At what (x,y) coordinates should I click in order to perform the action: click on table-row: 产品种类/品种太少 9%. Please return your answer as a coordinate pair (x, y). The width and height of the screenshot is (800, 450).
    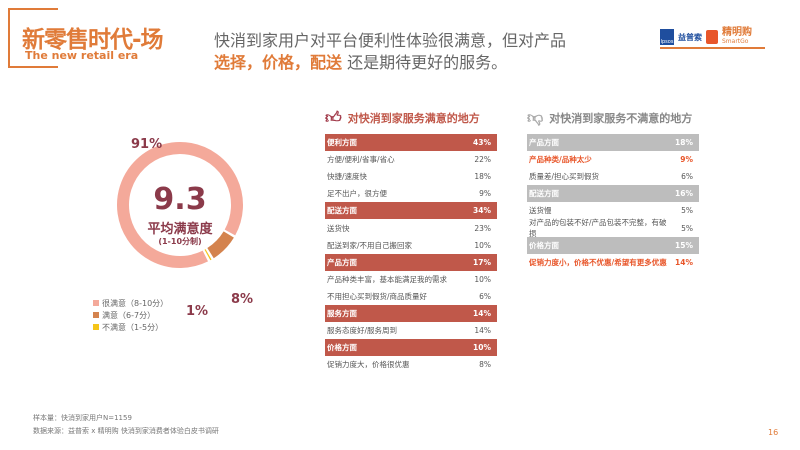
    Looking at the image, I should click on (613, 159).